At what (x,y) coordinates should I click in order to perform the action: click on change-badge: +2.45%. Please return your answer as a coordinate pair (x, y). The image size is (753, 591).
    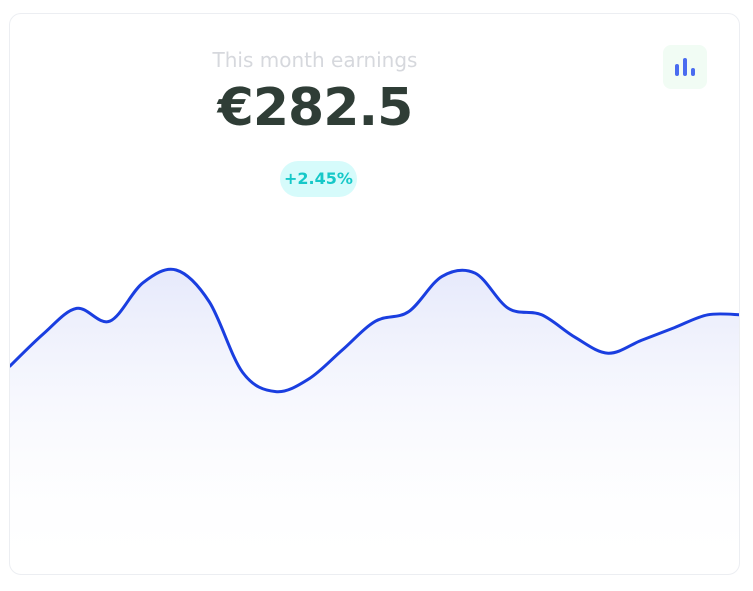
    Looking at the image, I should click on (318, 179).